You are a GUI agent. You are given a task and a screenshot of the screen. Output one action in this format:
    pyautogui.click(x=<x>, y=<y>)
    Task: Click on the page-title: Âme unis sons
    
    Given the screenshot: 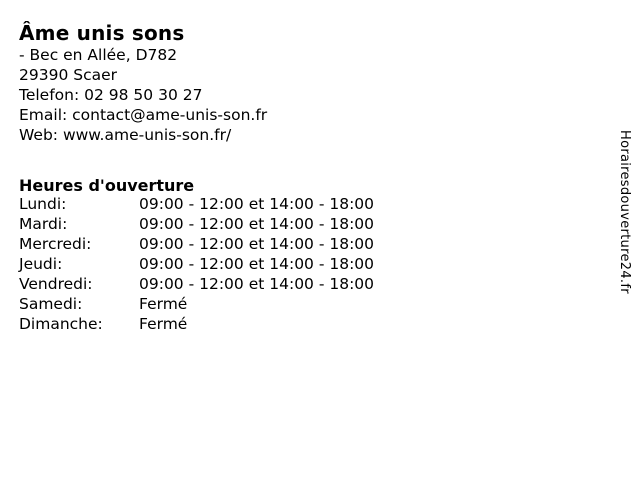 What is the action you would take?
    pyautogui.click(x=102, y=33)
    